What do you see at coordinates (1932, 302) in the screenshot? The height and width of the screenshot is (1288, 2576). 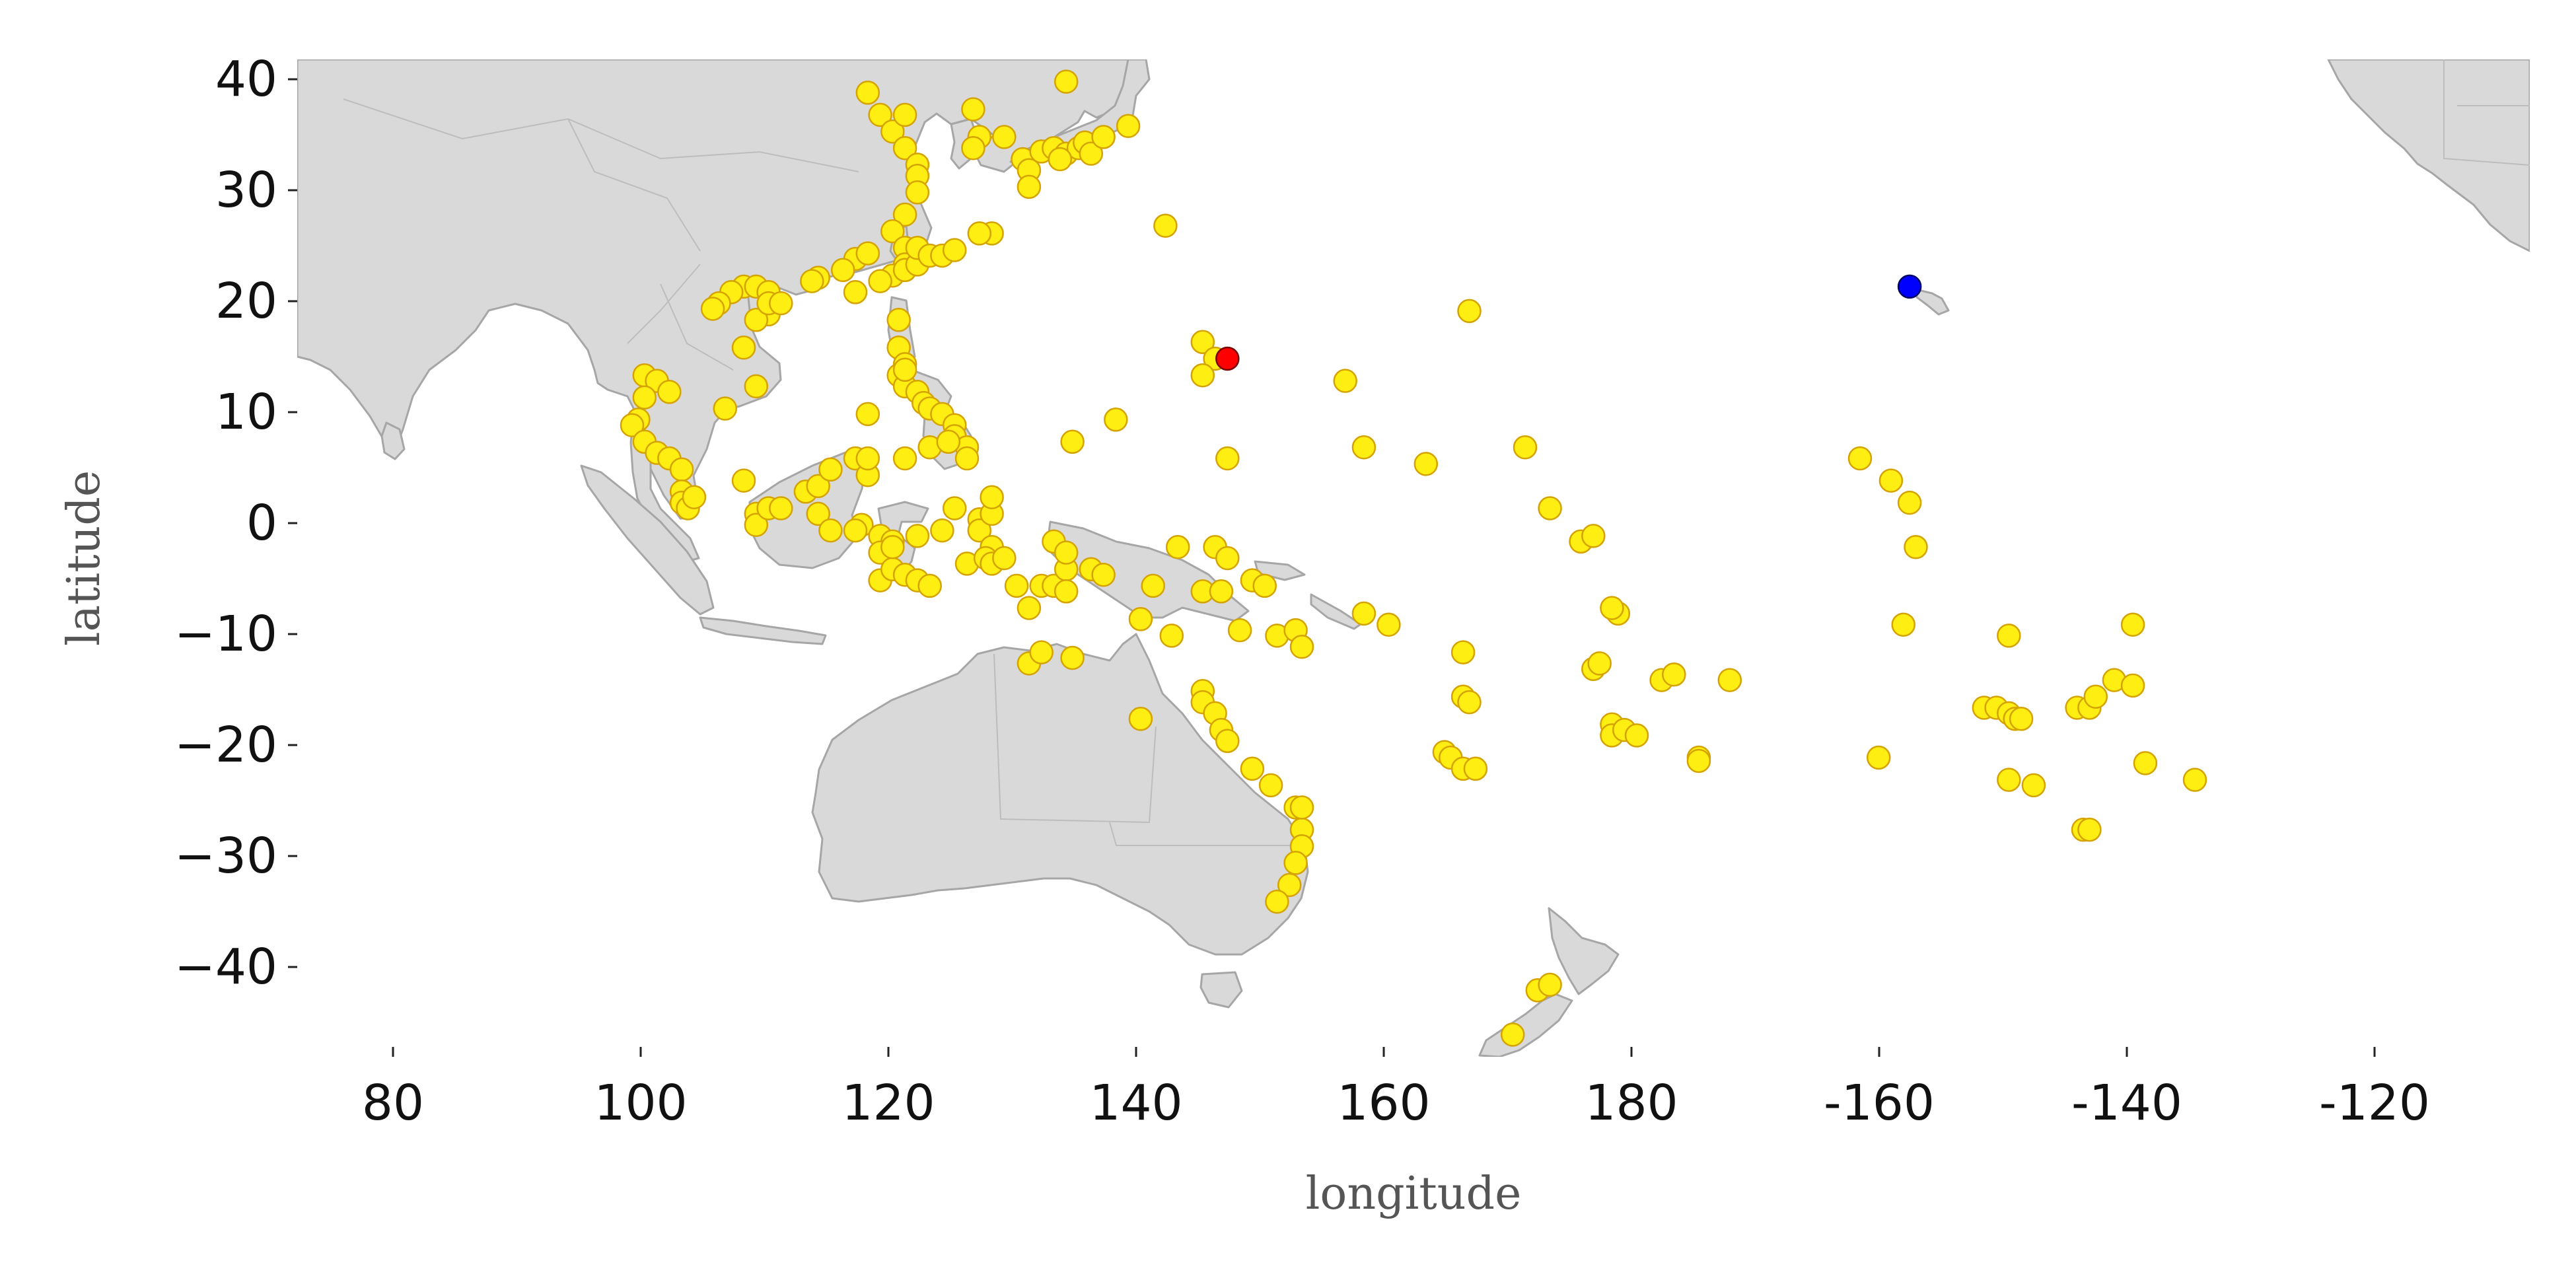 I see `land-hawaii` at bounding box center [1932, 302].